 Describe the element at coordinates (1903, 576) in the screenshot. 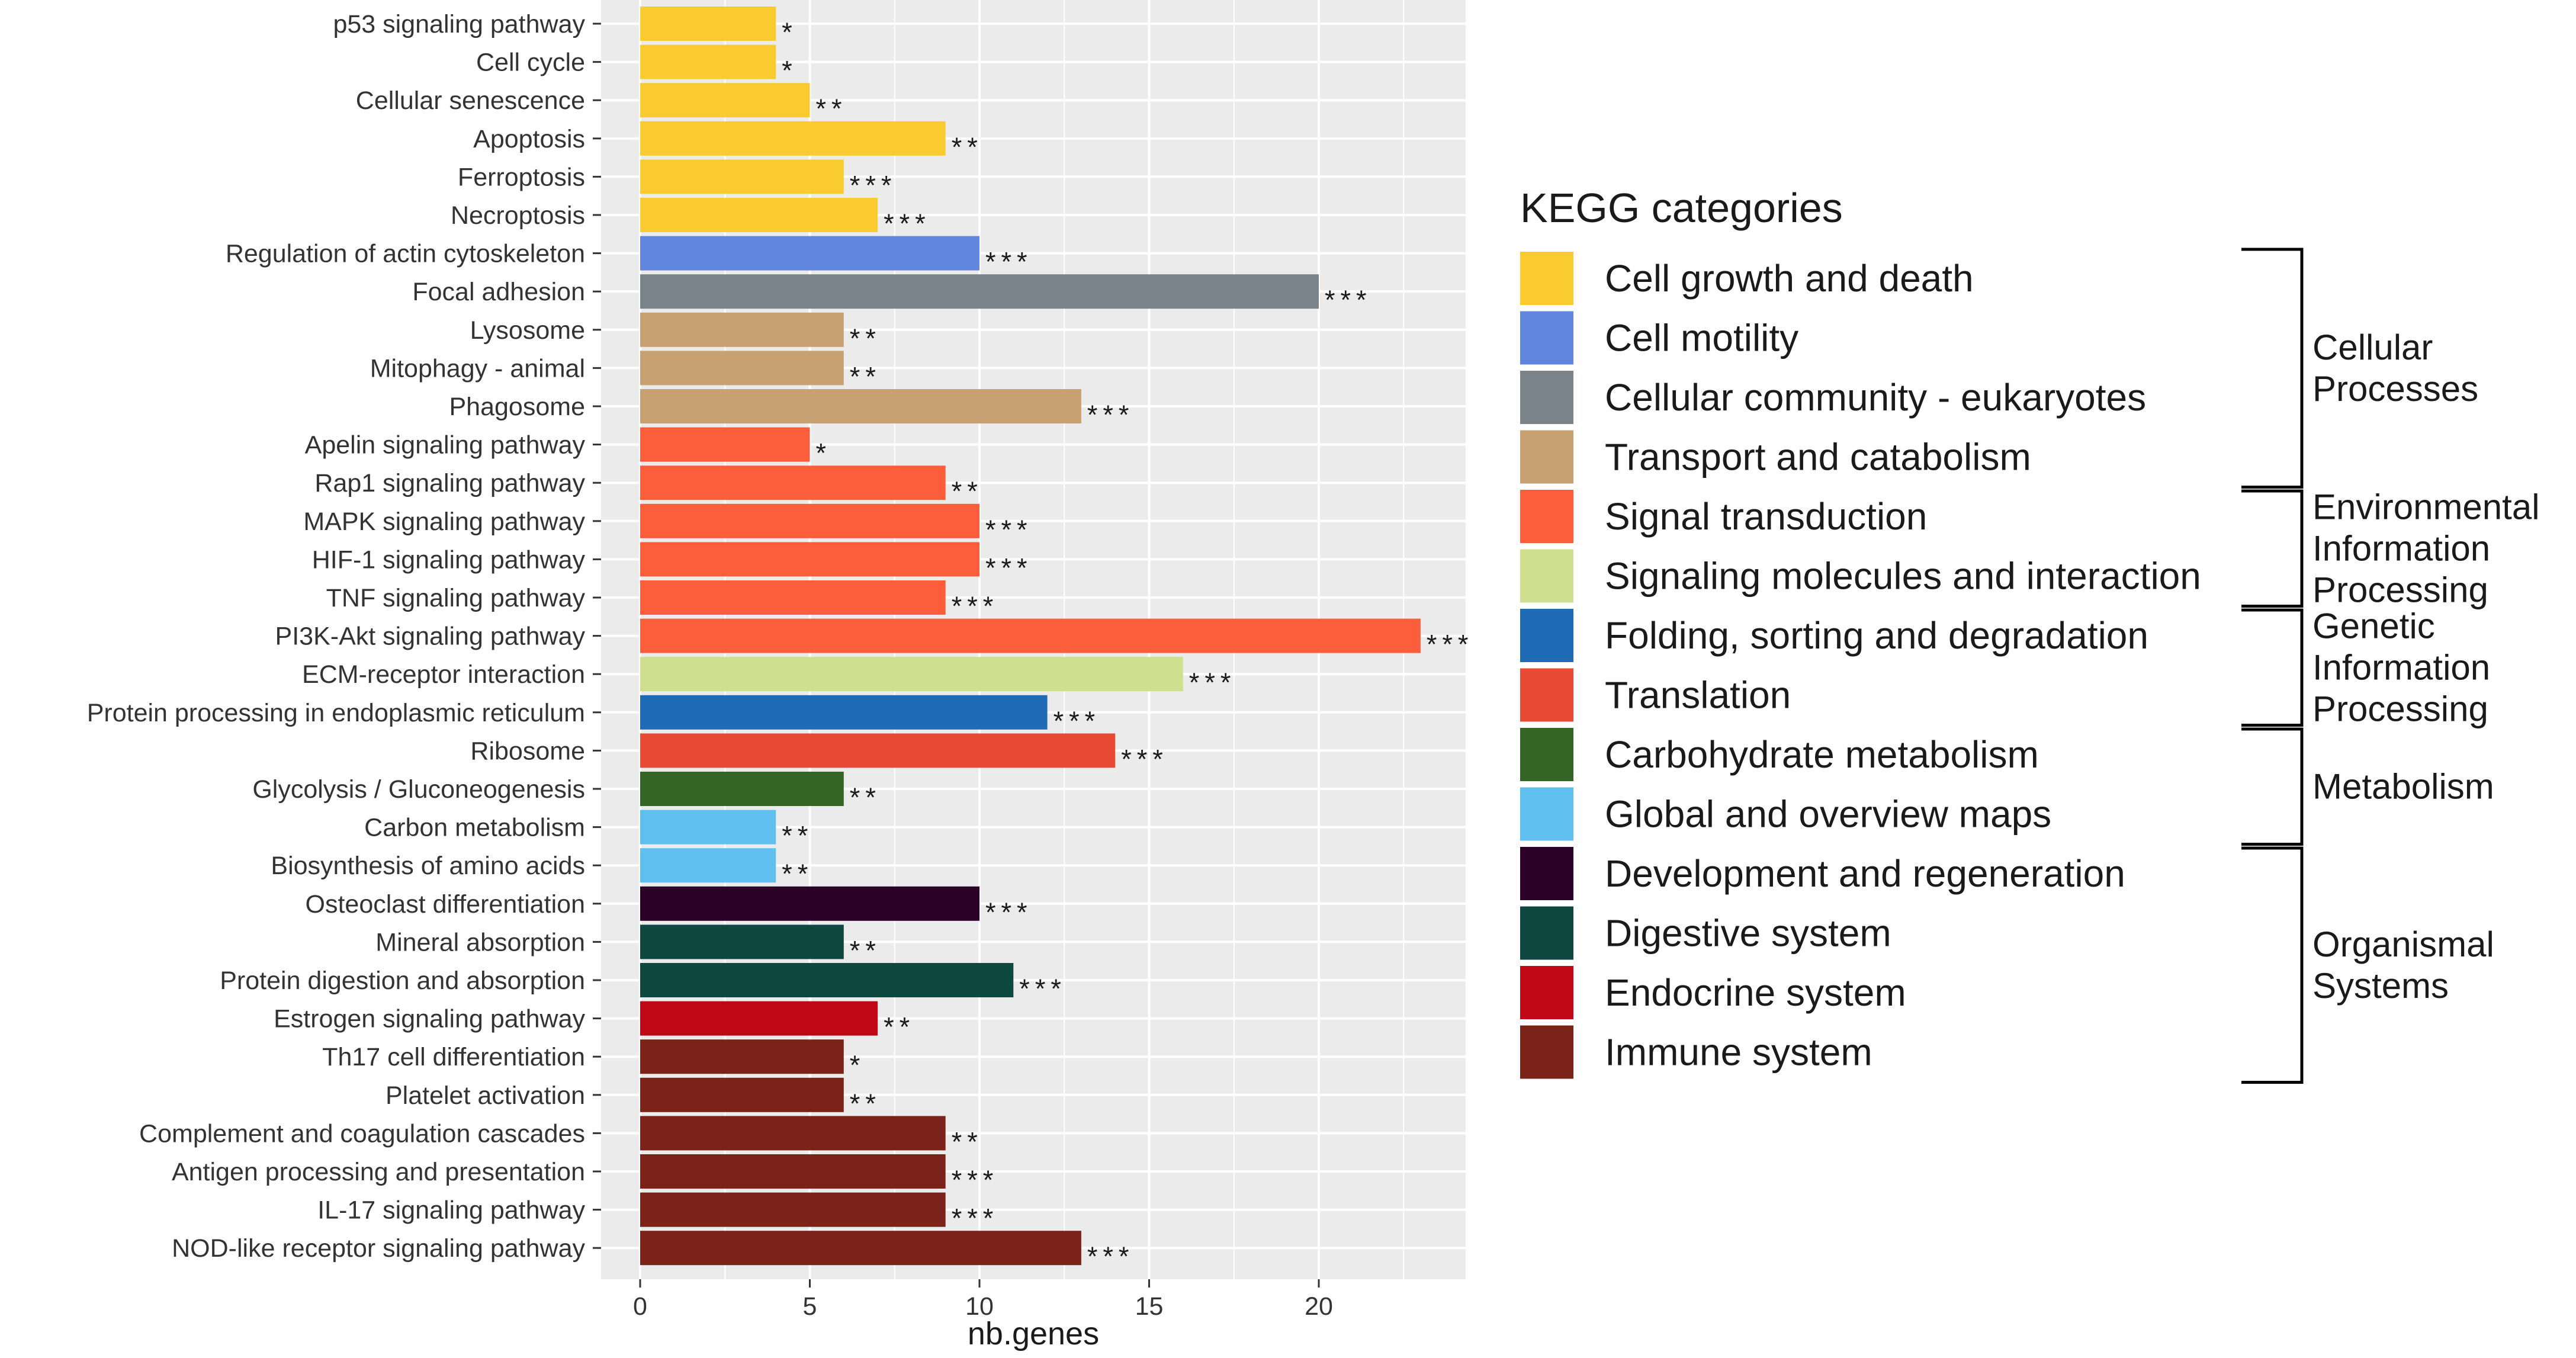

I see `legend-label: Signaling molecules and interaction` at that location.